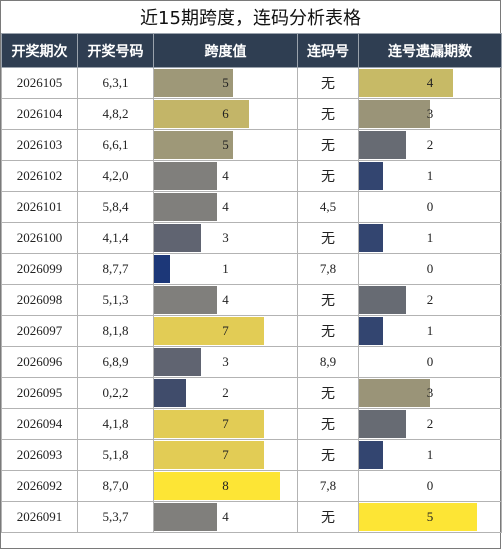 Image resolution: width=502 pixels, height=550 pixels. I want to click on table-row: 2026096 6,8,9 3 8,9 0, so click(251, 362).